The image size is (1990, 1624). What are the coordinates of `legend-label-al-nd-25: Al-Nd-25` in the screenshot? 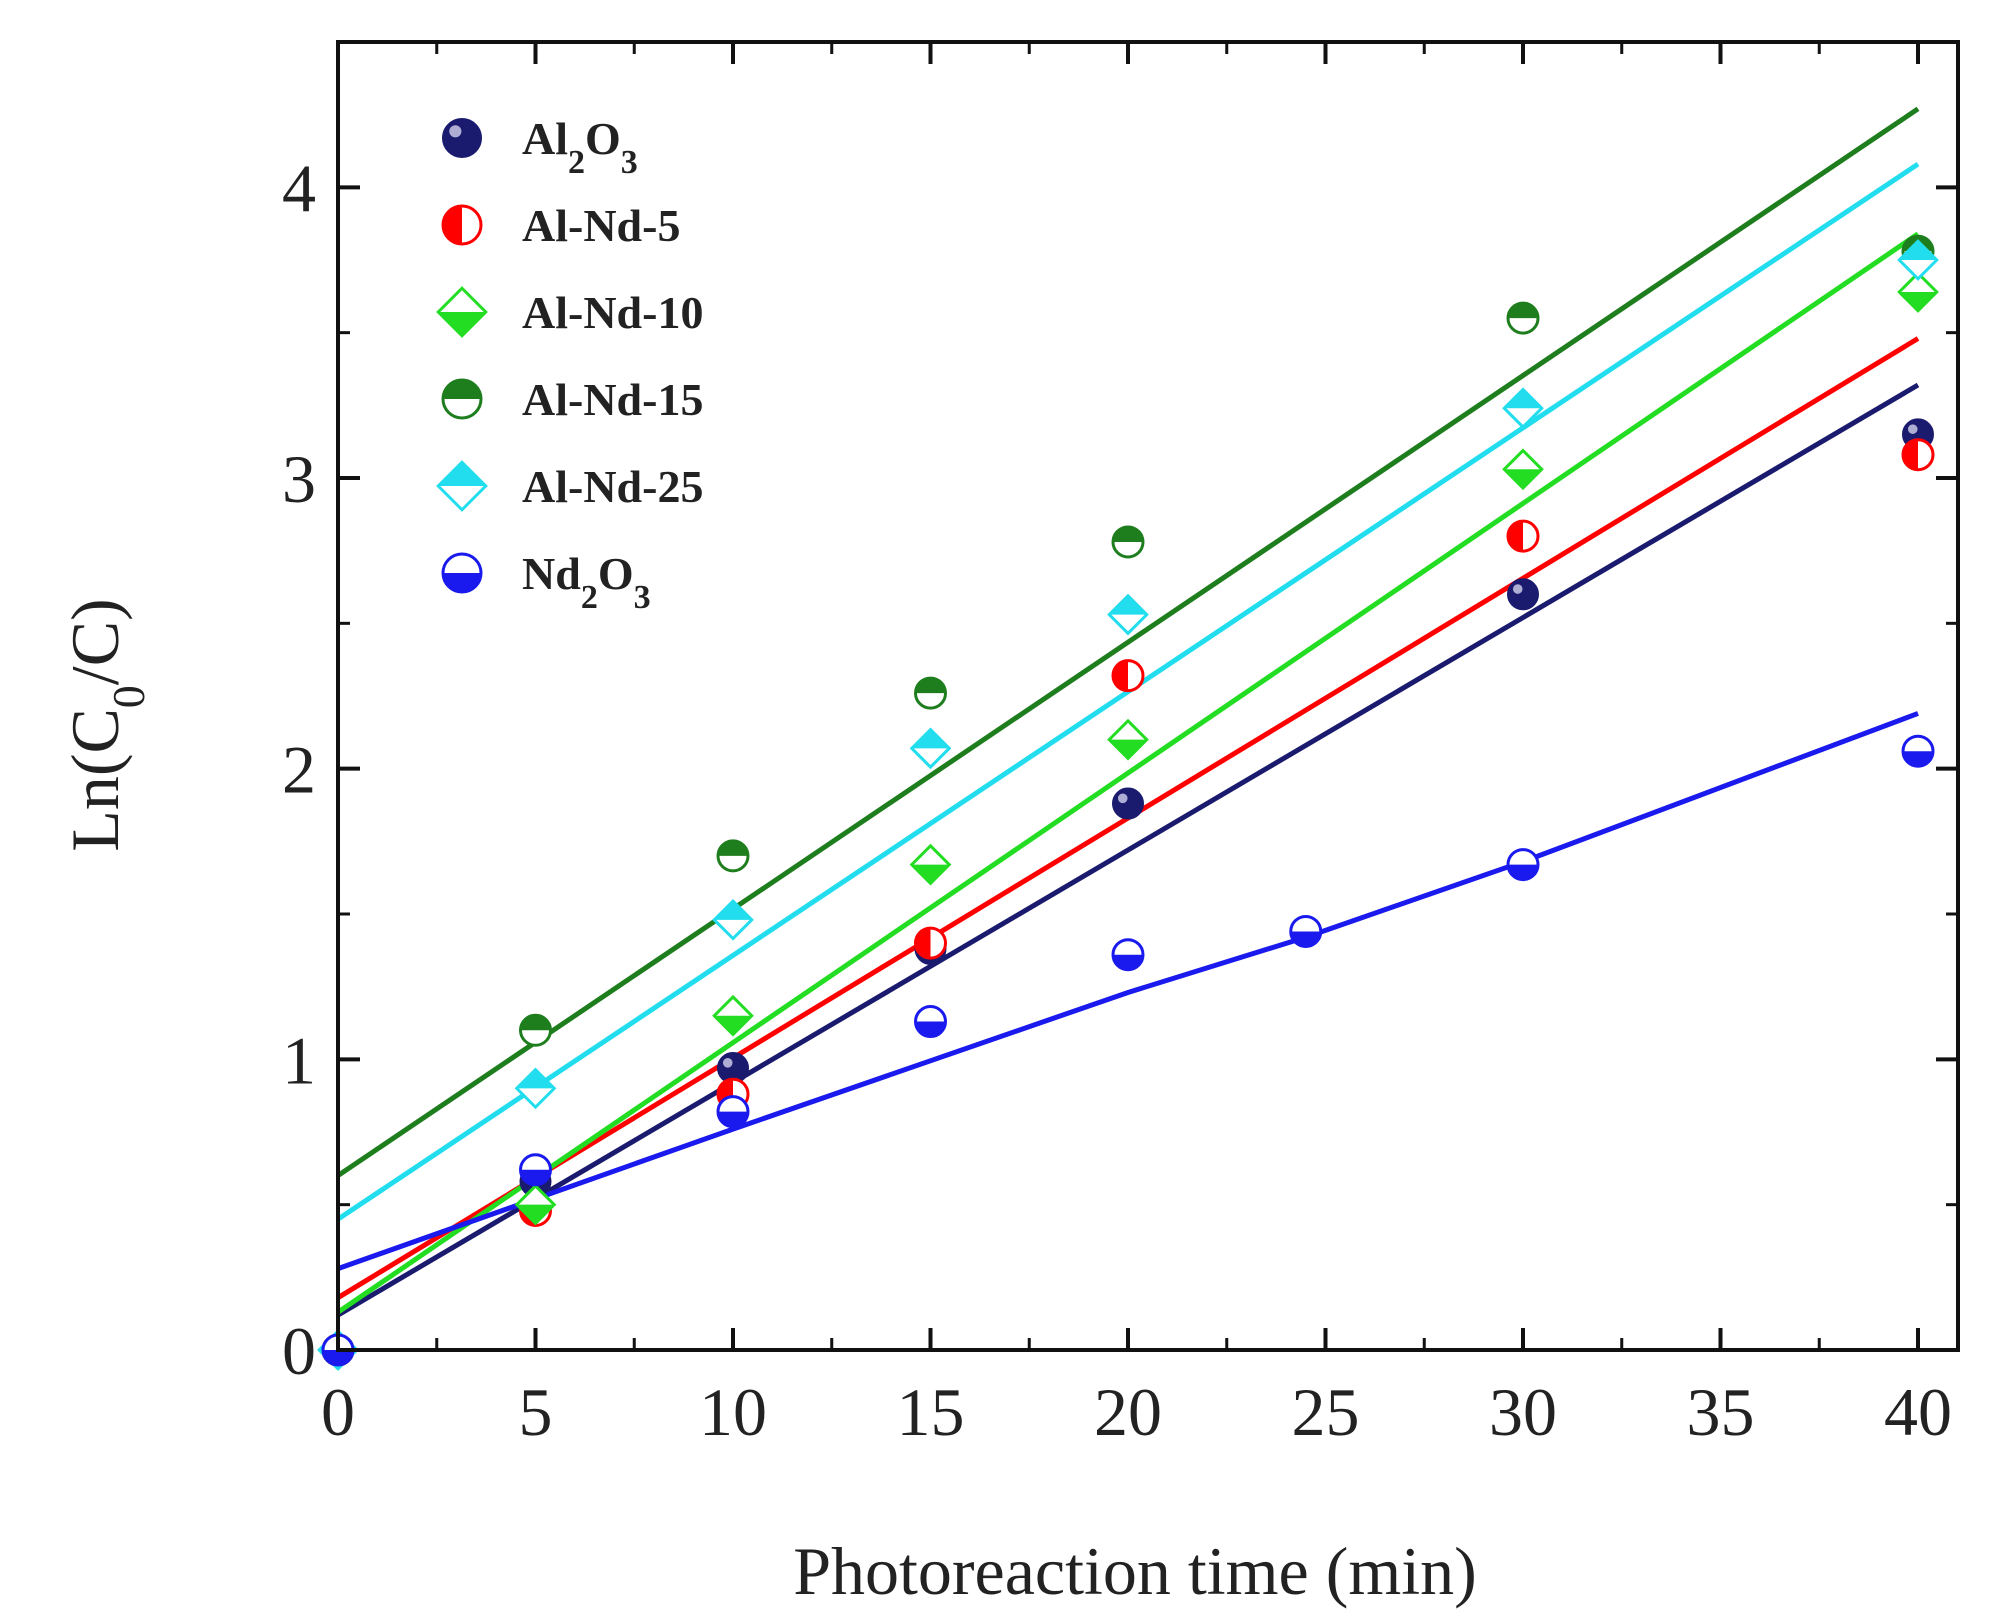 It's located at (612, 486).